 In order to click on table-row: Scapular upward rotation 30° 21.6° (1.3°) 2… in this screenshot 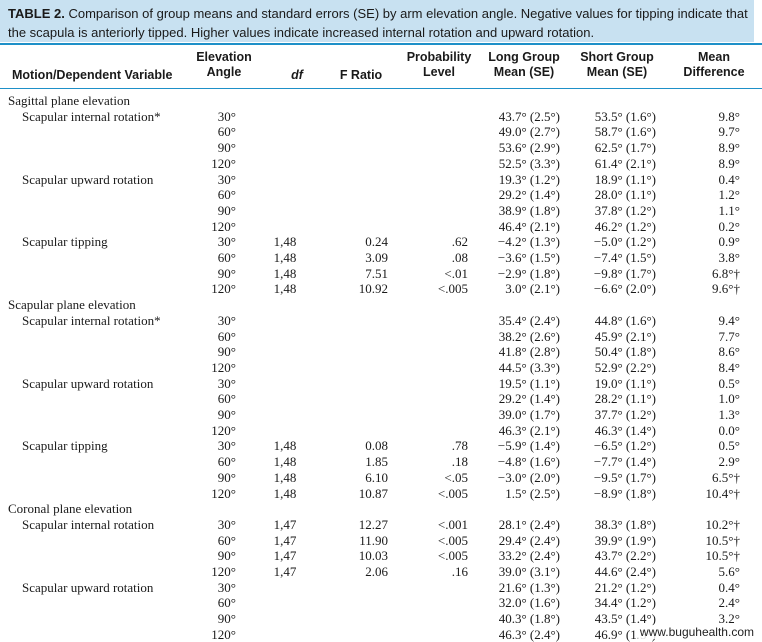, I will do `click(381, 588)`.